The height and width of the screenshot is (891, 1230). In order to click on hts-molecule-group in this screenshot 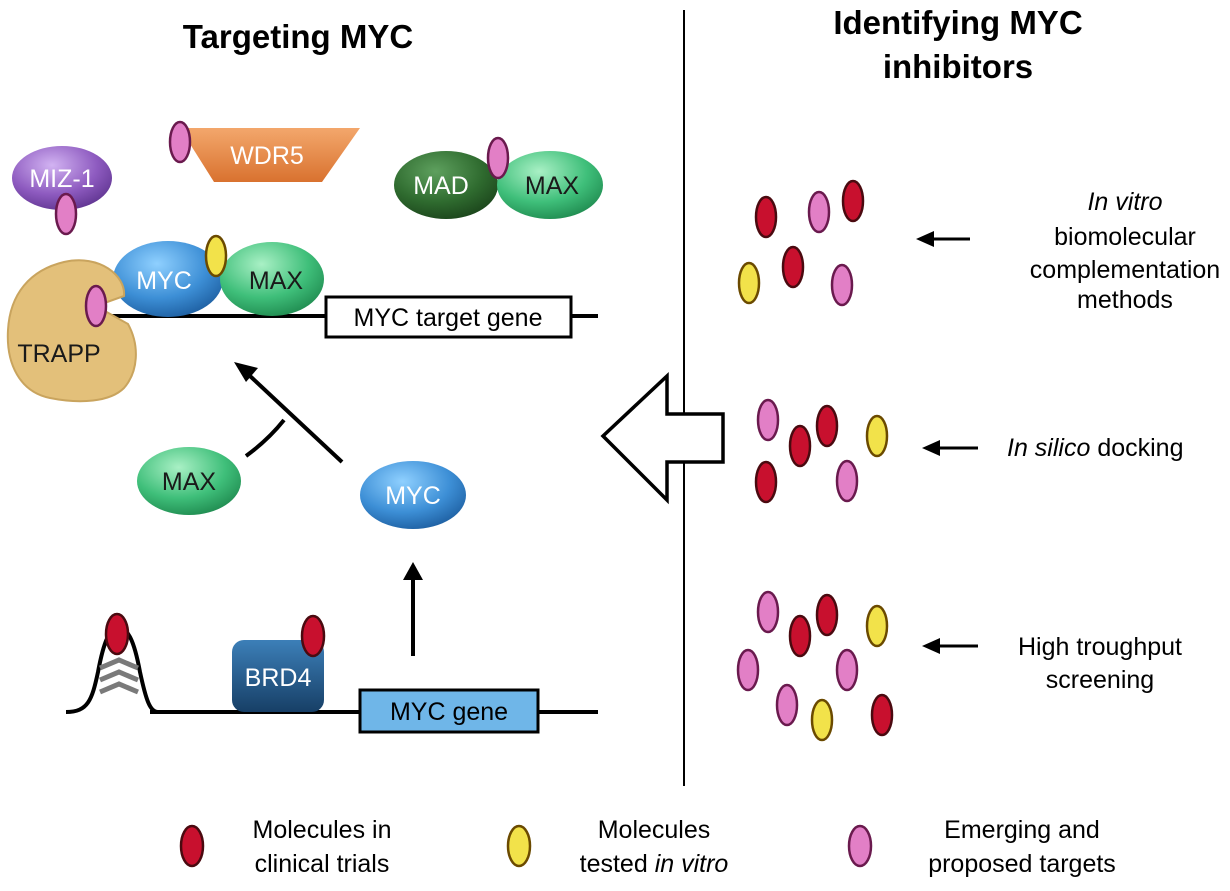, I will do `click(815, 666)`.